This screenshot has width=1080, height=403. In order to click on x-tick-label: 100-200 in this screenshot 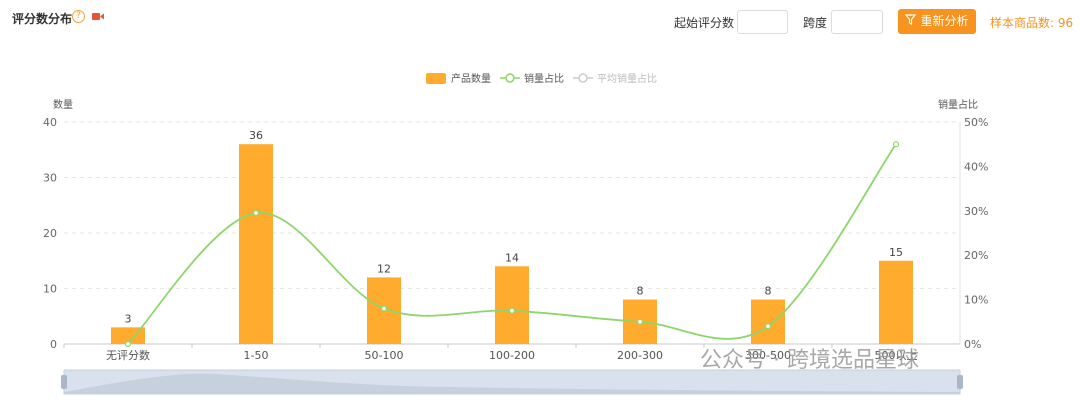, I will do `click(512, 355)`.